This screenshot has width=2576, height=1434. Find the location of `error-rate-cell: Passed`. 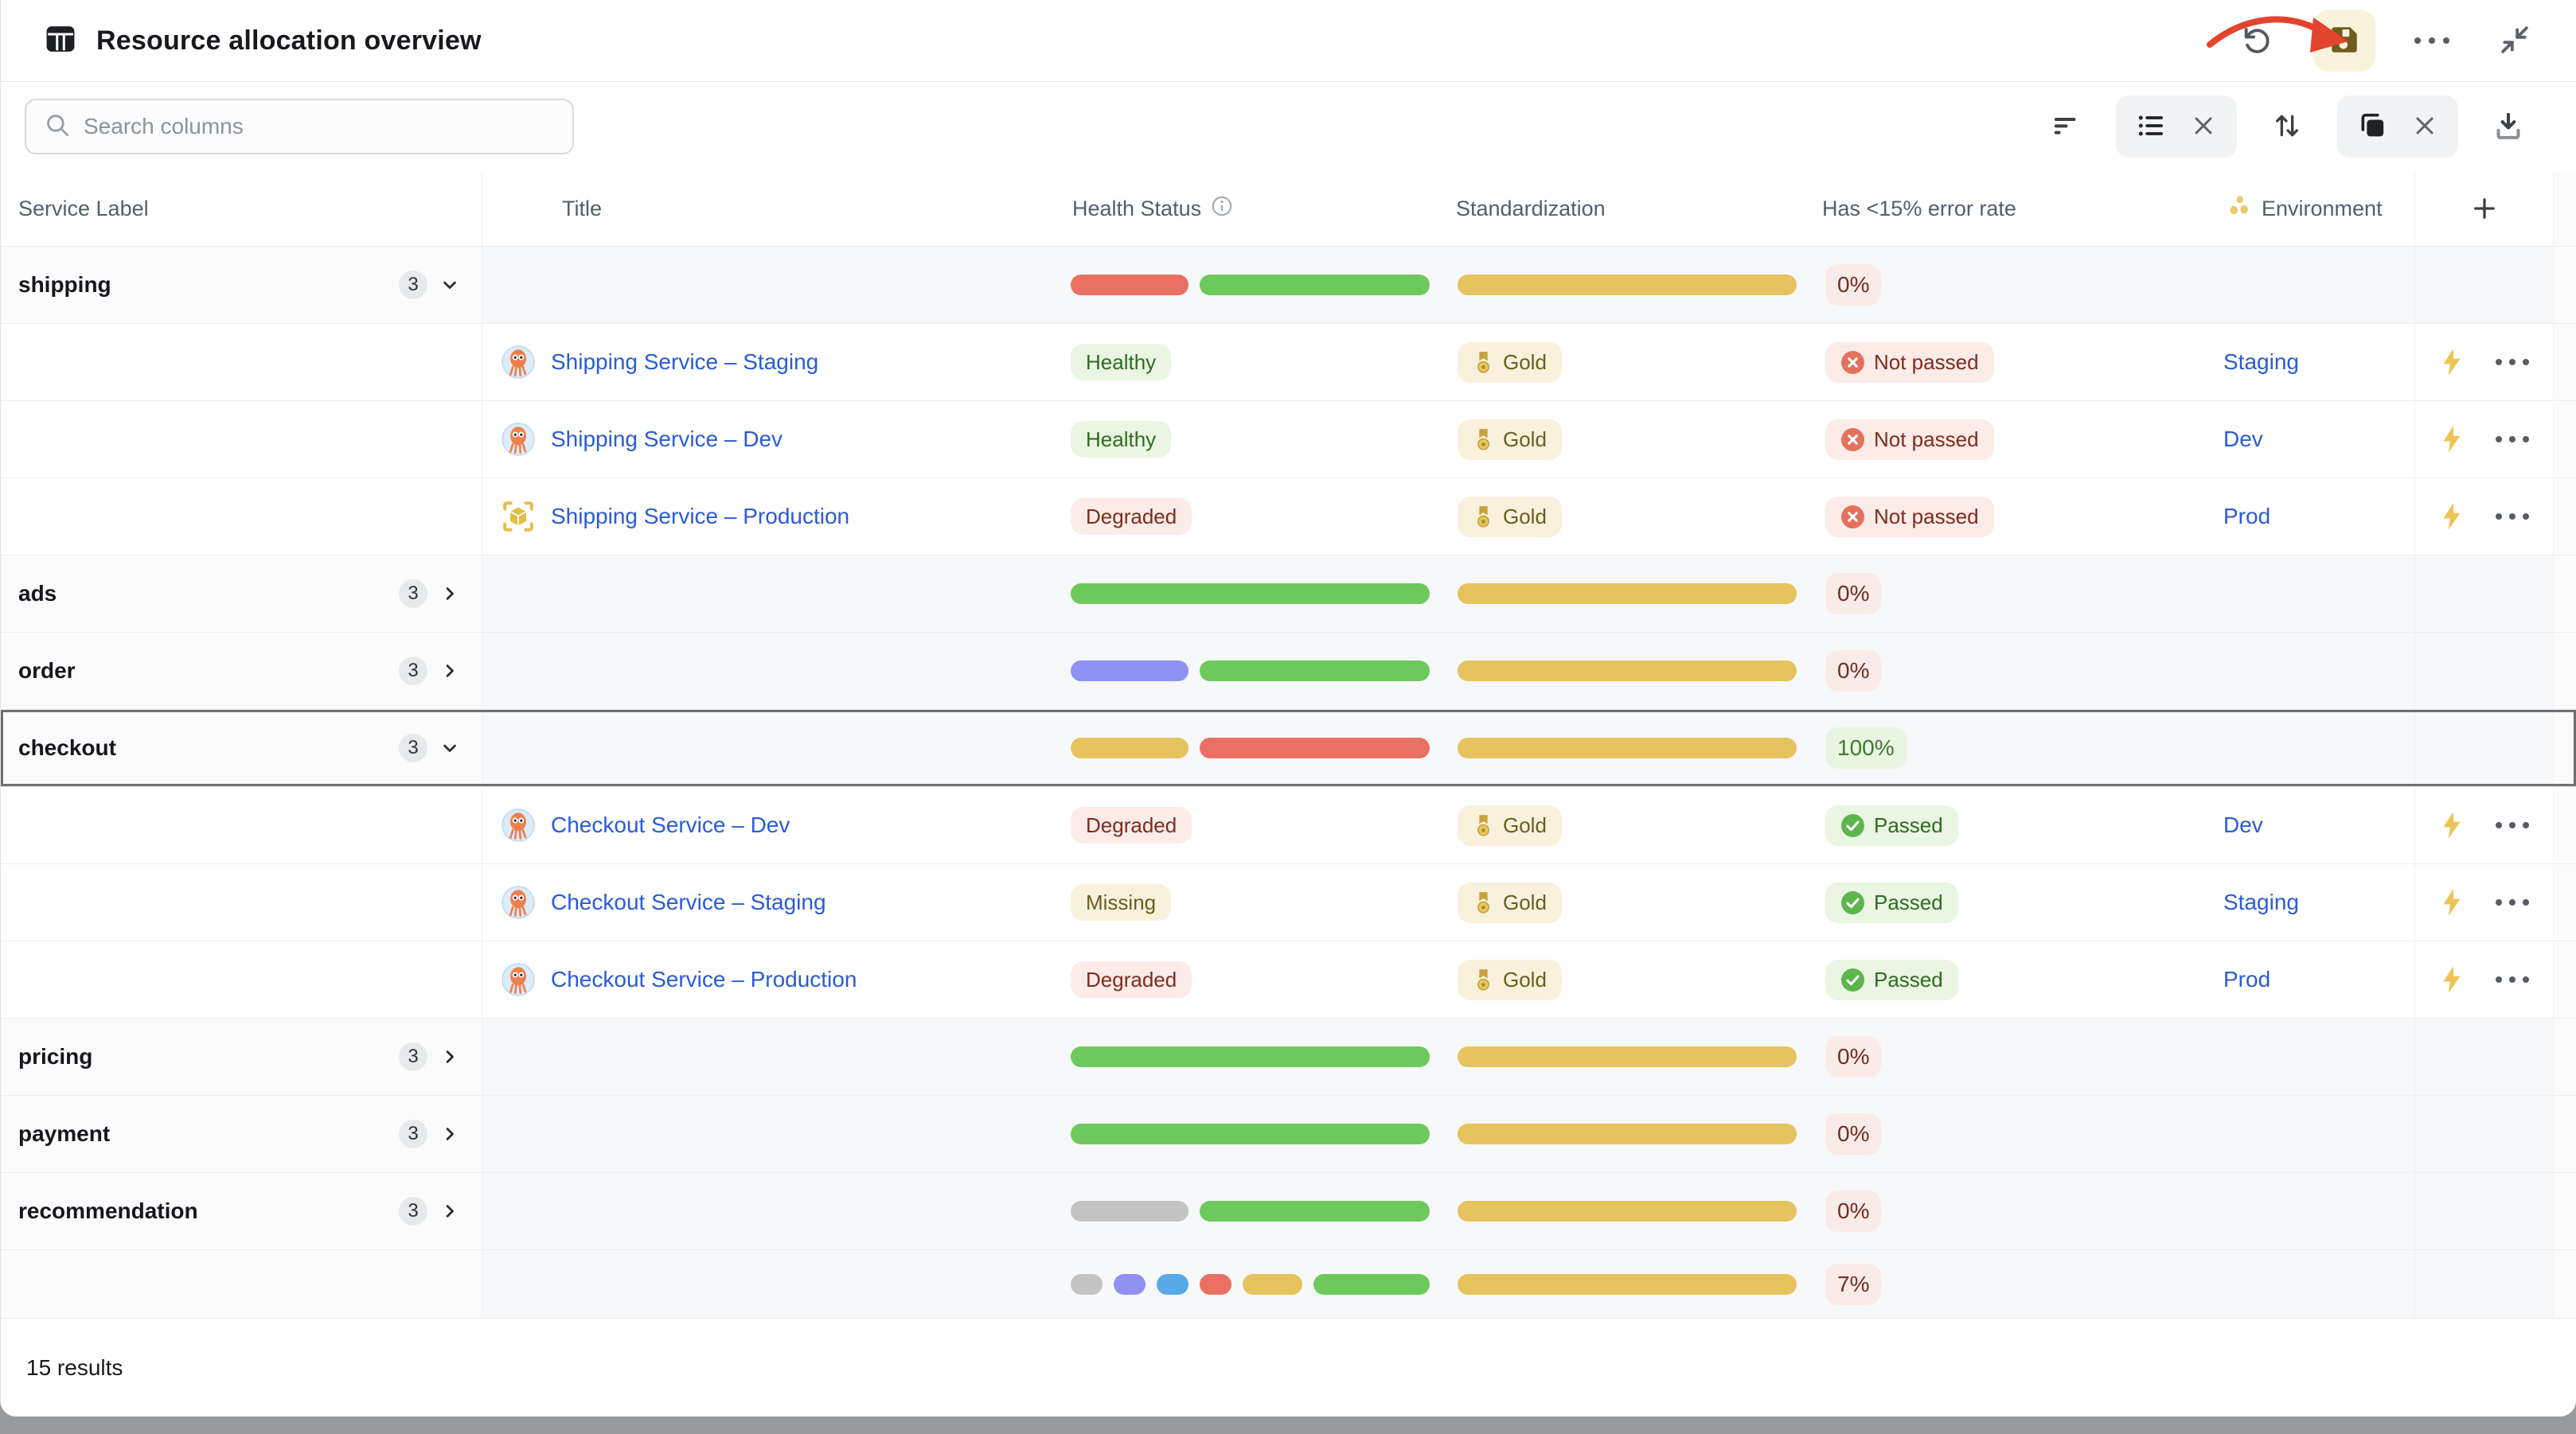

error-rate-cell: Passed is located at coordinates (2003, 825).